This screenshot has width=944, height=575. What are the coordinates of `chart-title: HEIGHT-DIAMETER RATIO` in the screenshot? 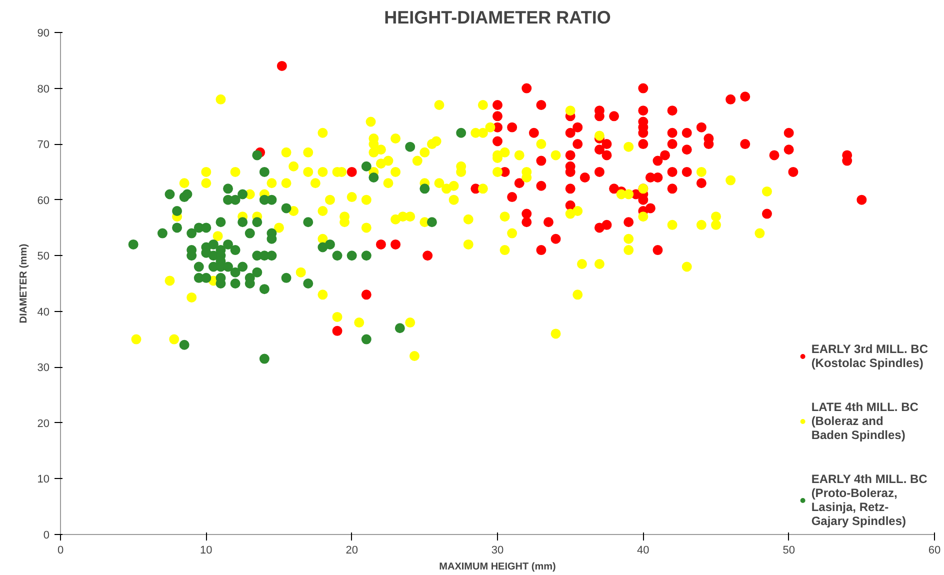 It's located at (497, 18).